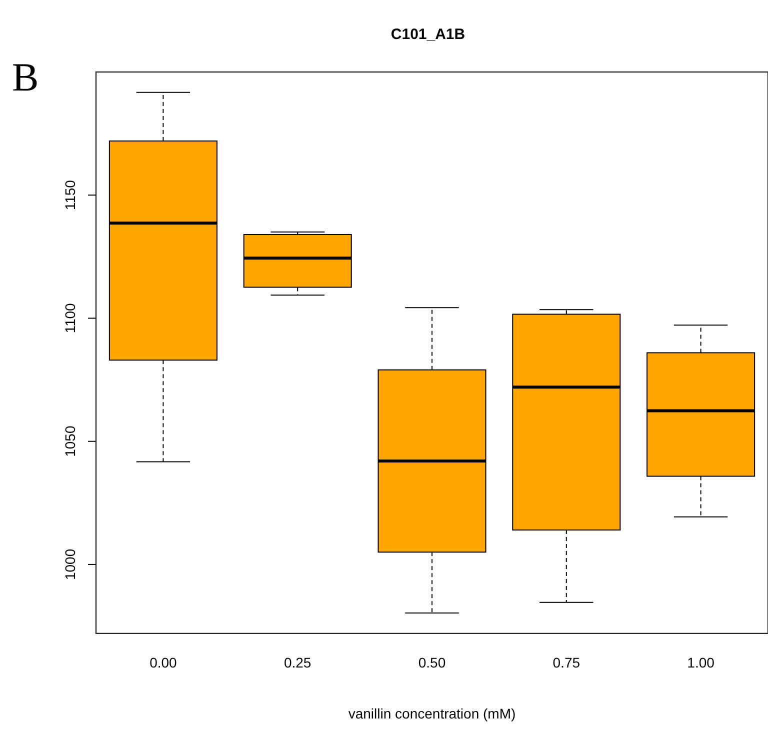 This screenshot has height=745, width=776. What do you see at coordinates (432, 662) in the screenshot?
I see `x-tick-label: 0.50` at bounding box center [432, 662].